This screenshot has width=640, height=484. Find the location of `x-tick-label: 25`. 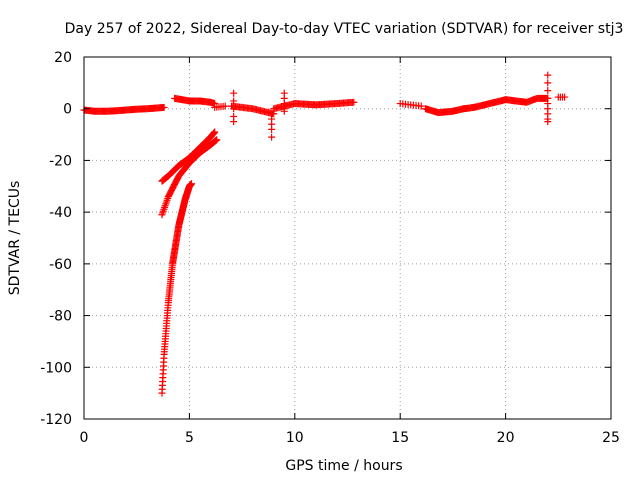

x-tick-label: 25 is located at coordinates (611, 438).